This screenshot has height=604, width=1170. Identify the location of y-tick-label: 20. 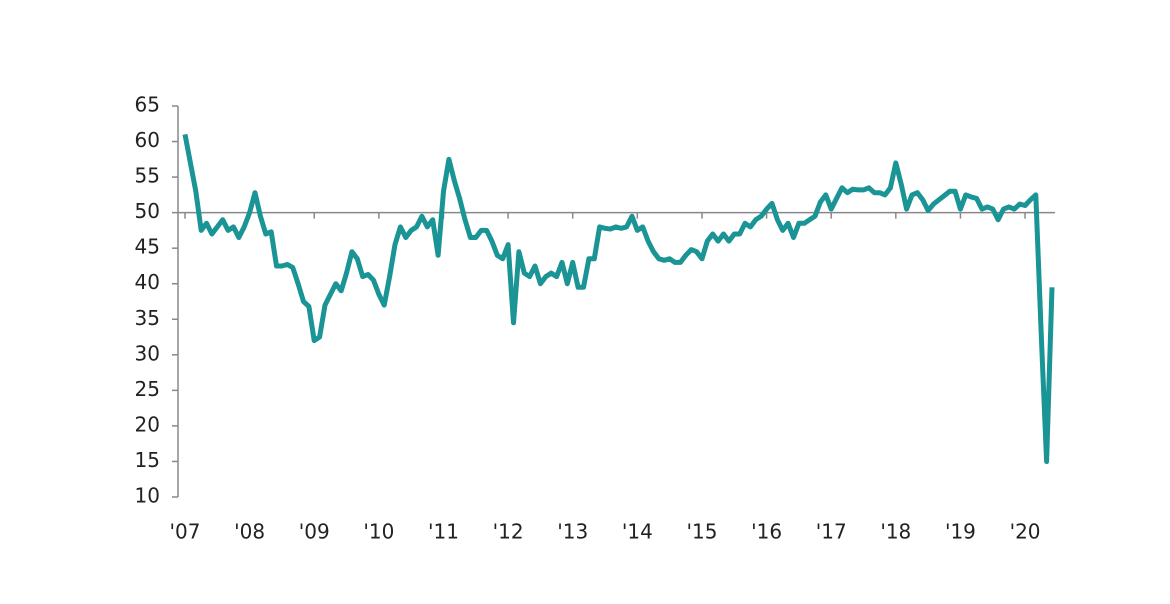
(147, 424).